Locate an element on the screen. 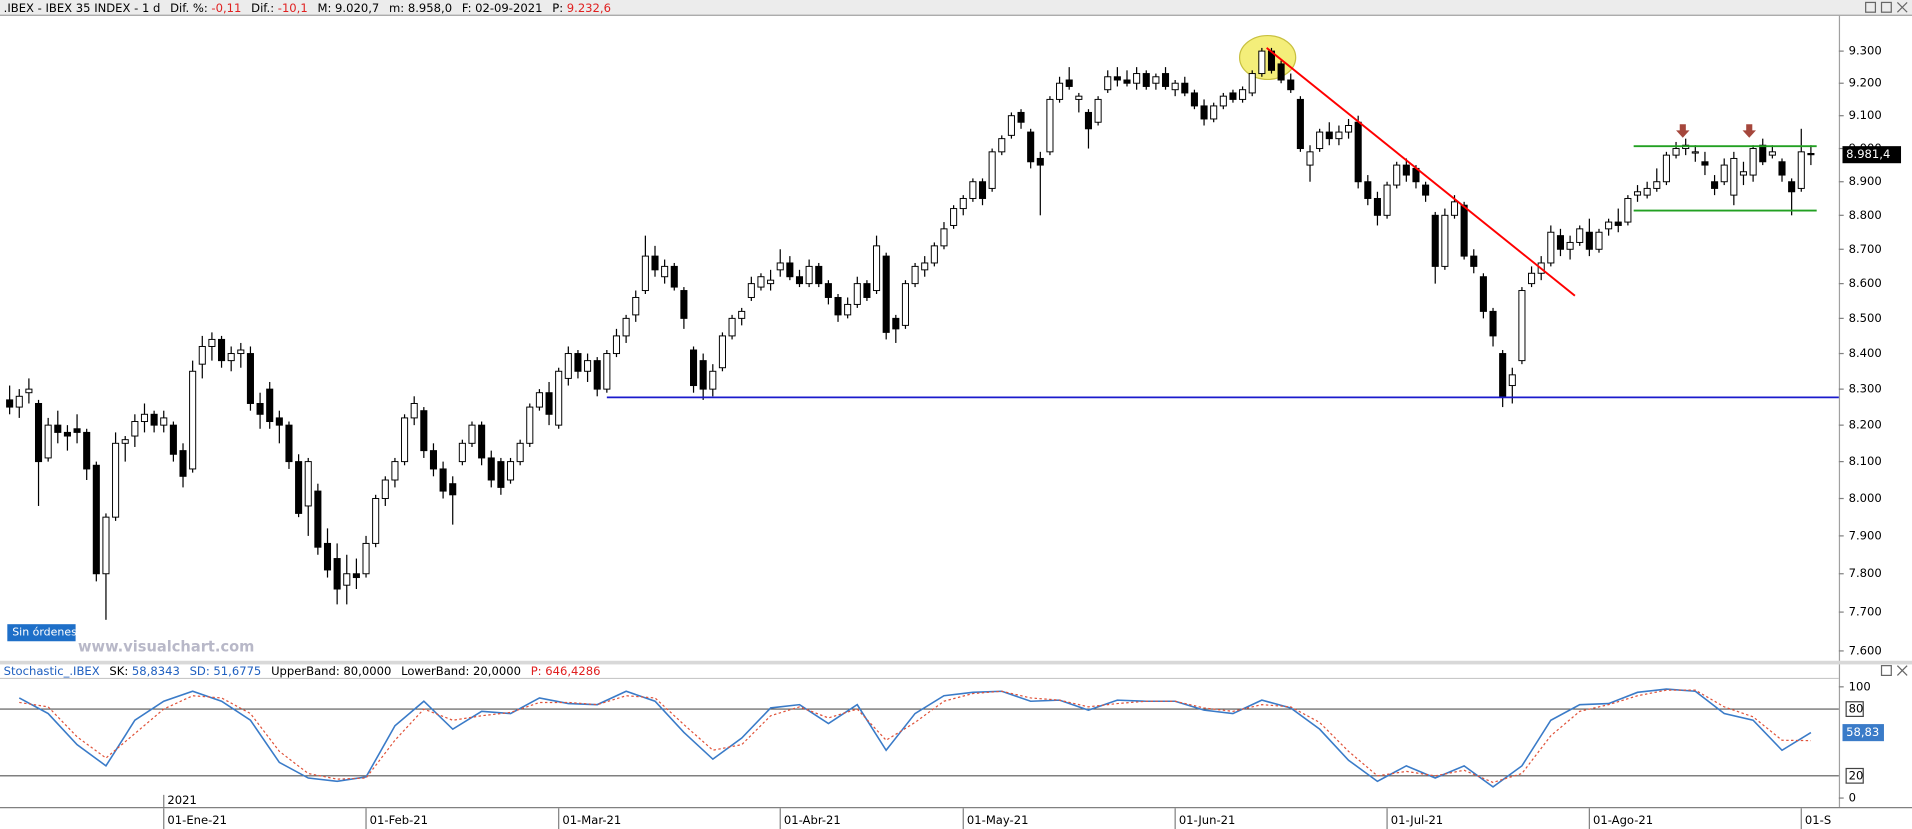  y-tick-label: 7.900 is located at coordinates (1865, 535).